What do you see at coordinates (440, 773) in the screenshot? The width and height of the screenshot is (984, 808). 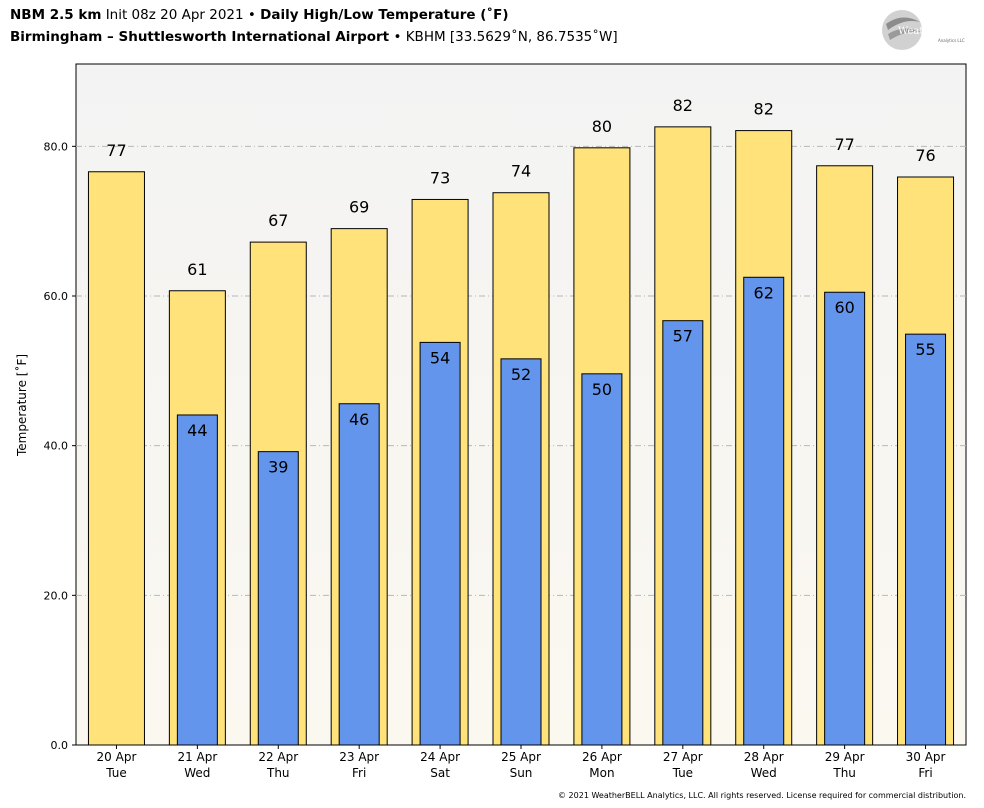 I see `x-tick-day-label: Sat` at bounding box center [440, 773].